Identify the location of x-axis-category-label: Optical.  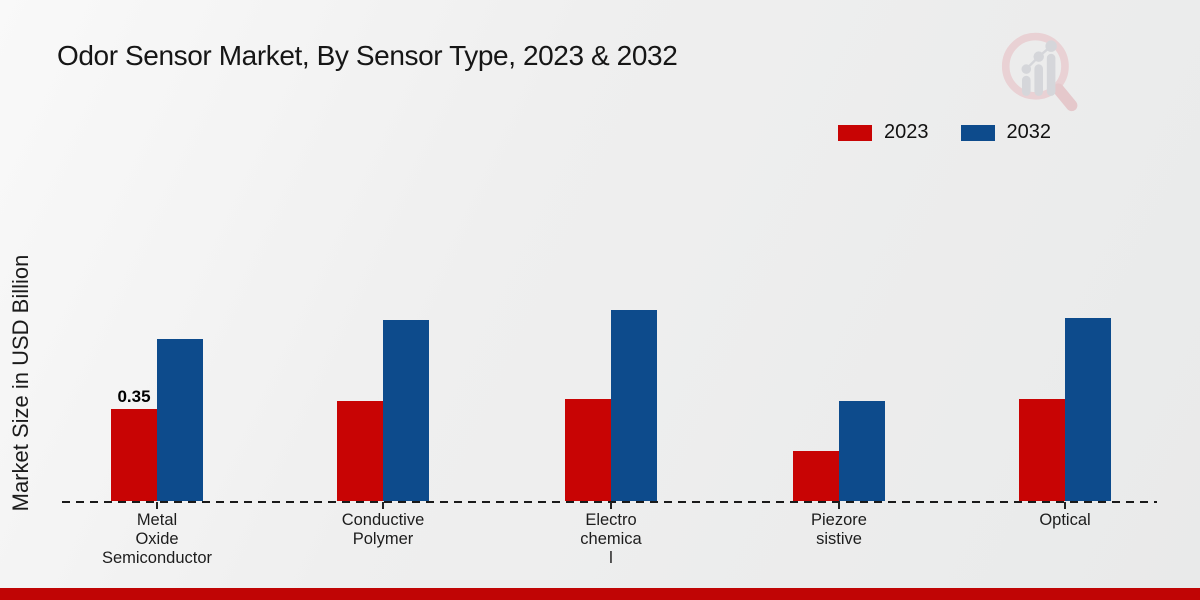
(1065, 520).